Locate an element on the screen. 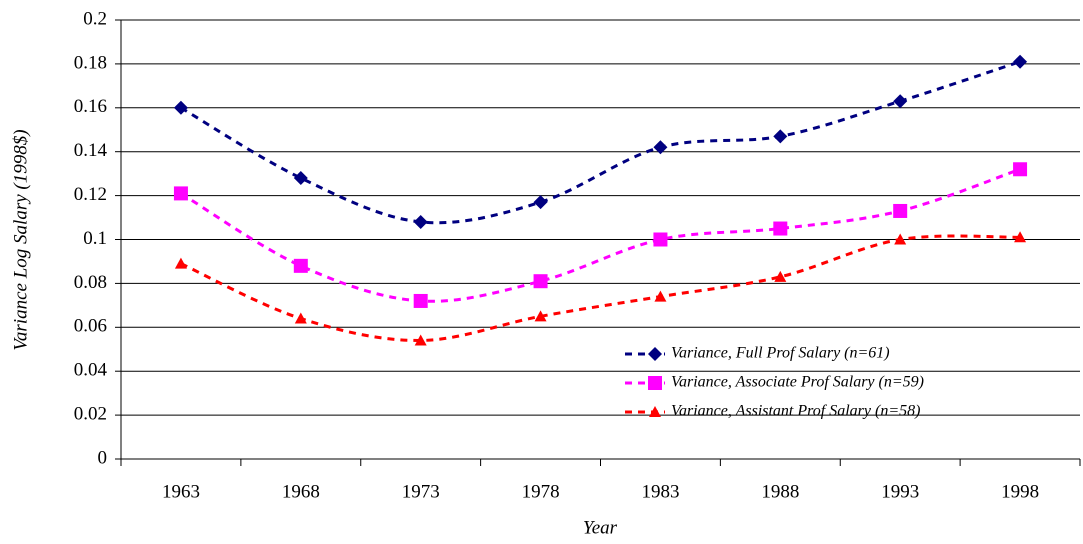 The height and width of the screenshot is (544, 1083). y-tick-label: 0.06 is located at coordinates (90, 326).